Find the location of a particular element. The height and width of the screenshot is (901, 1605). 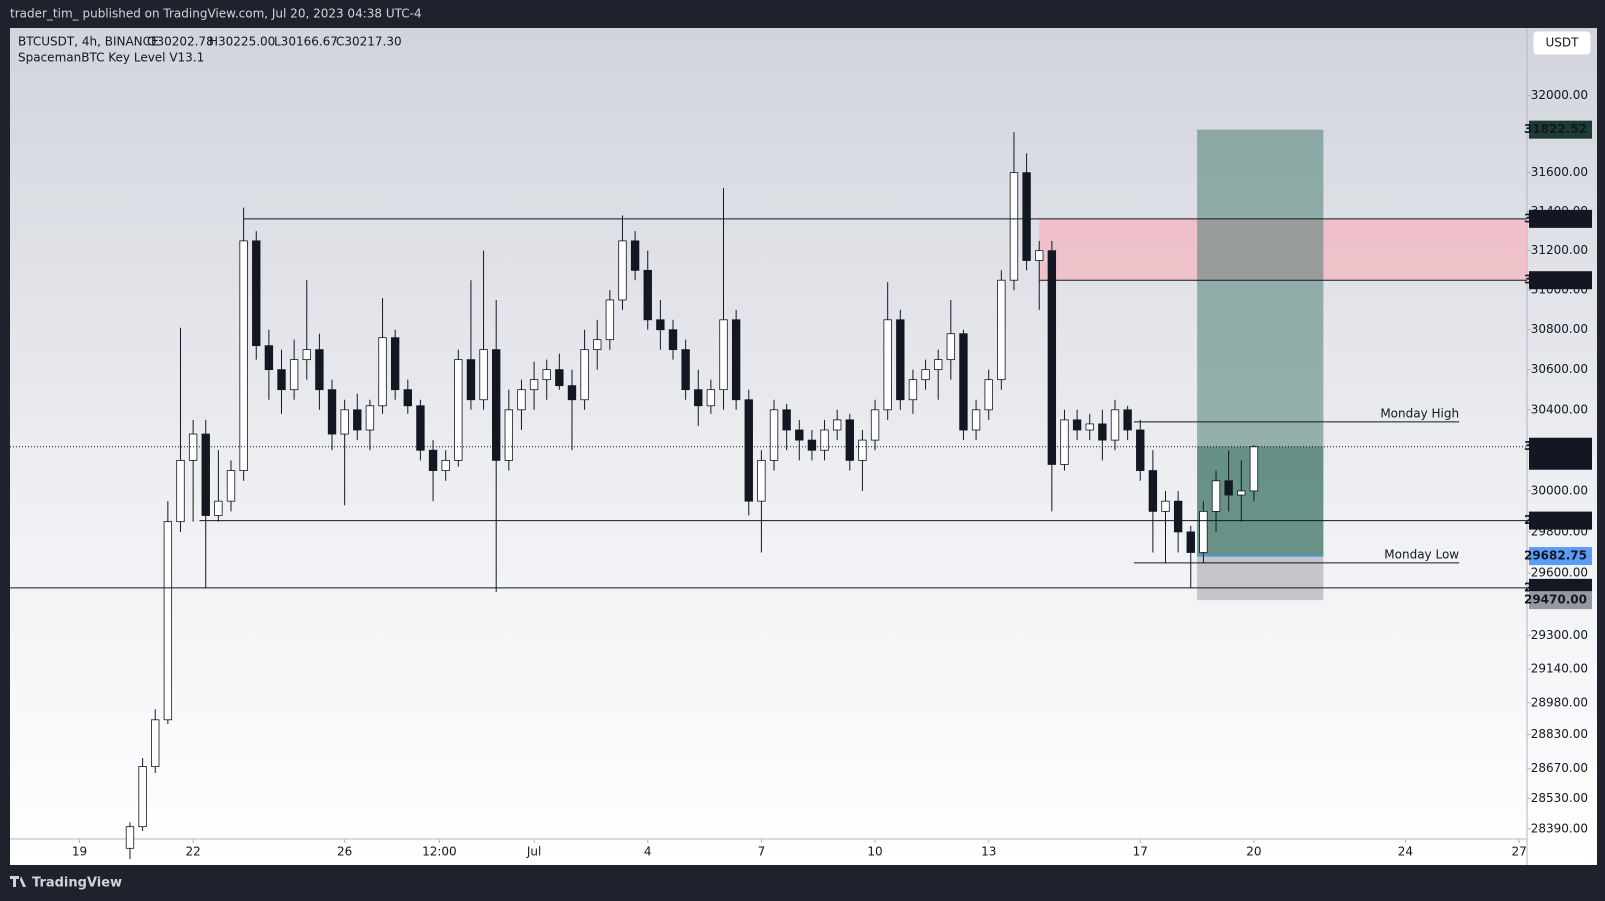

currency-label: USDT is located at coordinates (1563, 43).